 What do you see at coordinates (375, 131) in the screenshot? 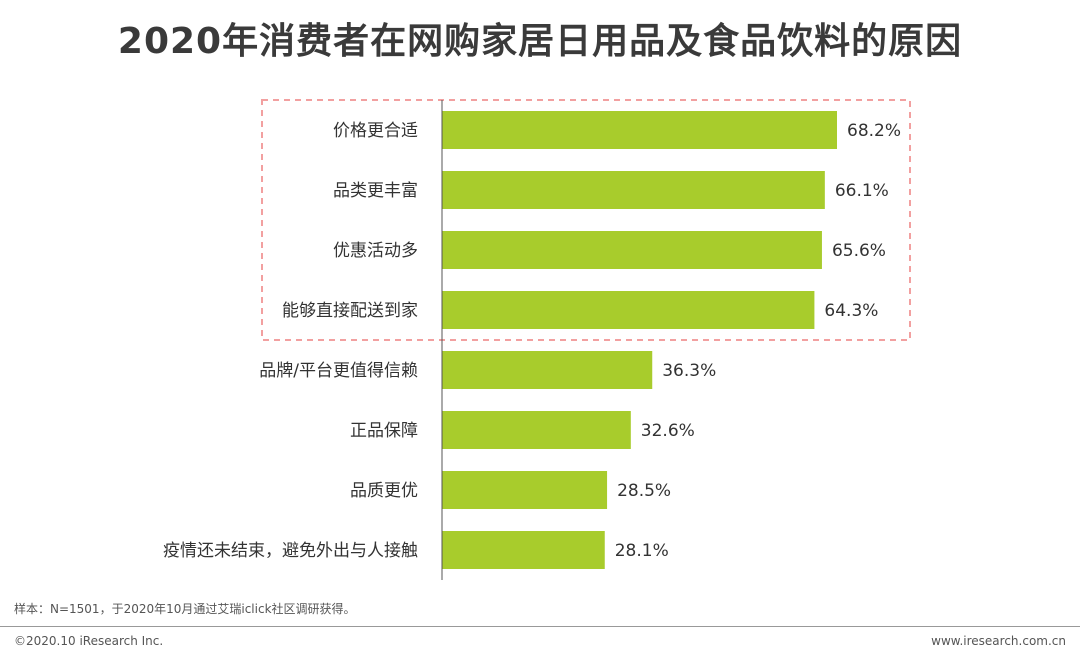
I see `category-label: 价格更合适` at bounding box center [375, 131].